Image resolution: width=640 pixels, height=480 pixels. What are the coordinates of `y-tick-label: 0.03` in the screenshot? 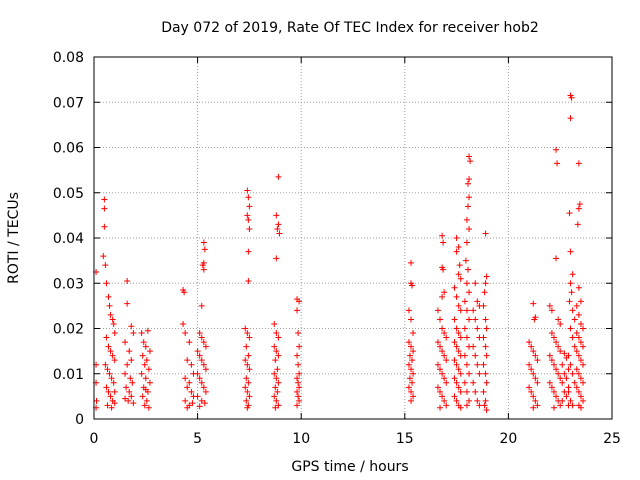 It's located at (68, 284).